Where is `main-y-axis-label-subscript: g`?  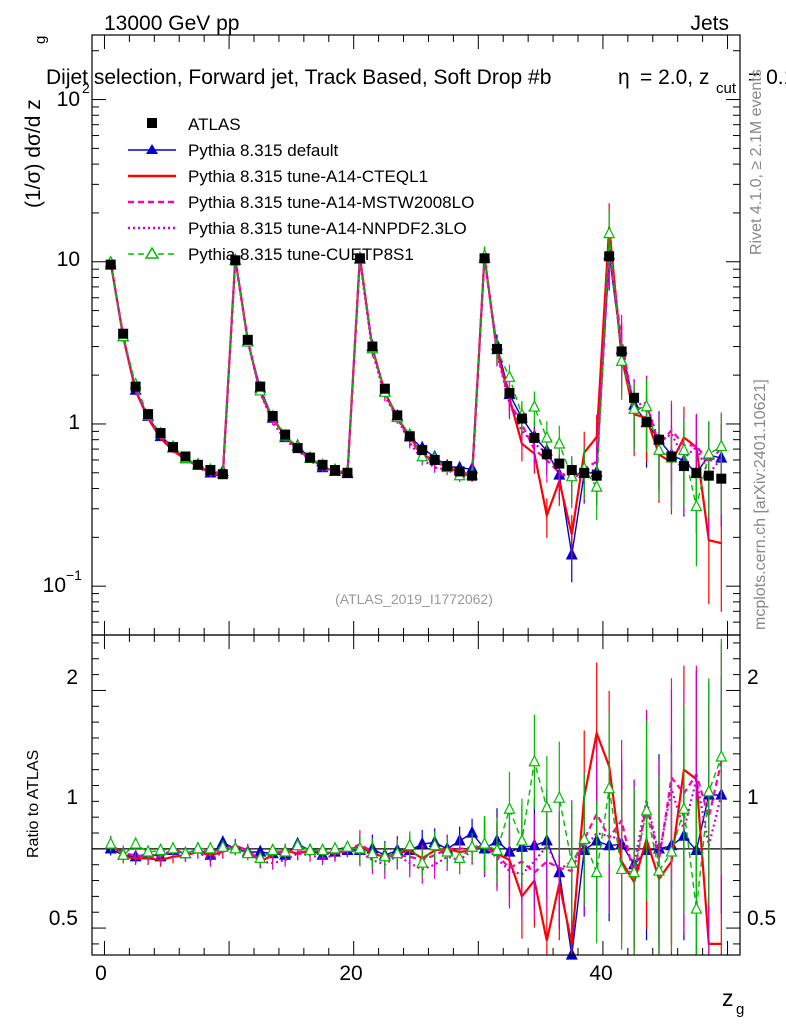
main-y-axis-label-subscript: g is located at coordinates (40, 40).